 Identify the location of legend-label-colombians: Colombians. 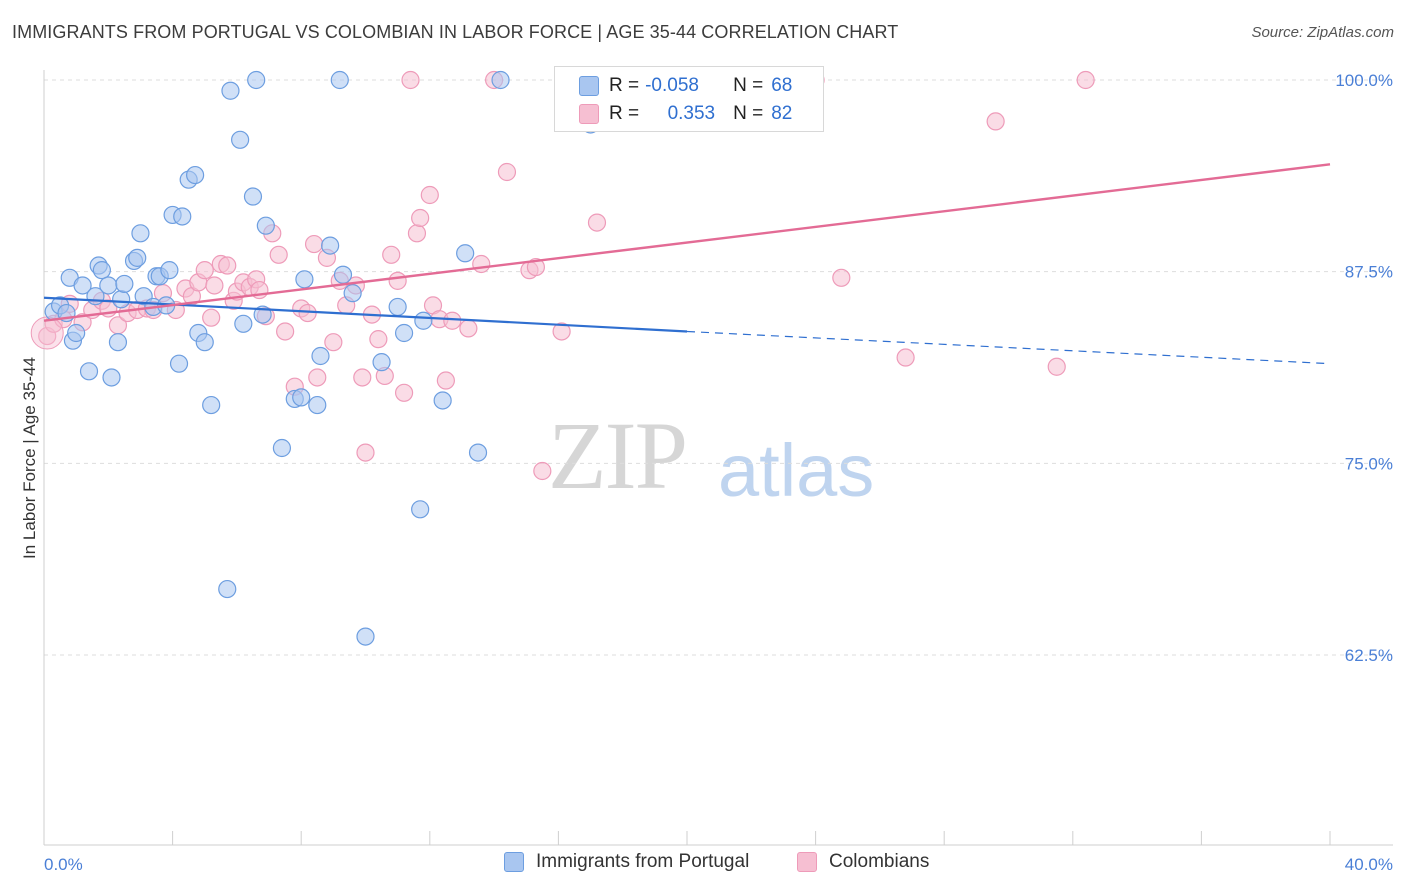
(879, 861).